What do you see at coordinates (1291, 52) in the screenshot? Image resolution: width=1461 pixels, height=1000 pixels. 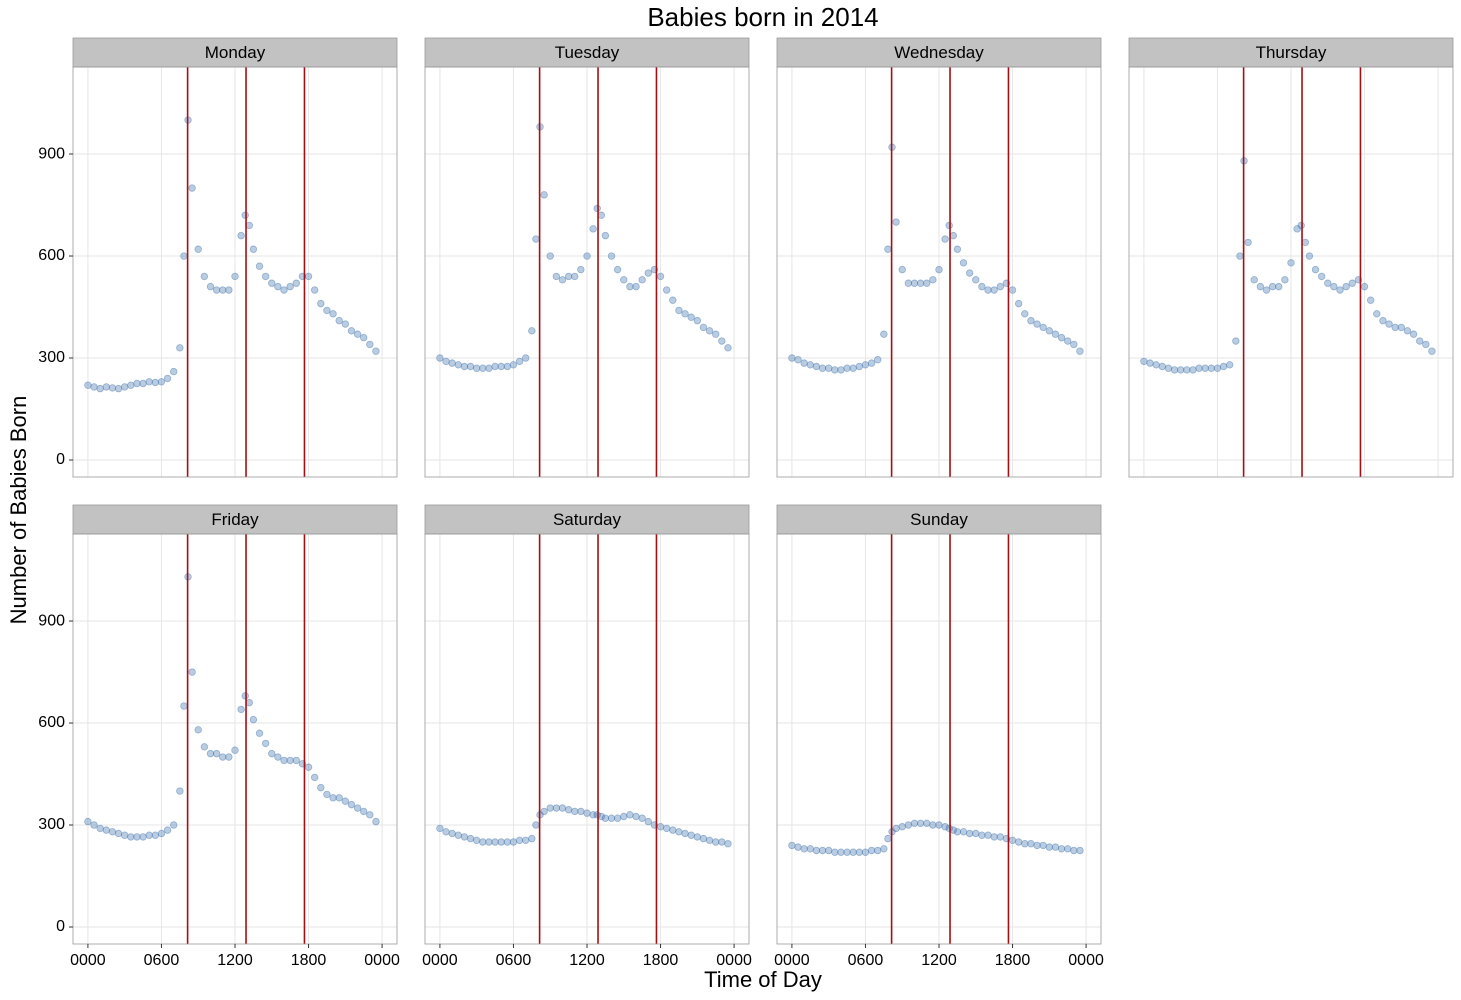 I see `strip-label: Thursday` at bounding box center [1291, 52].